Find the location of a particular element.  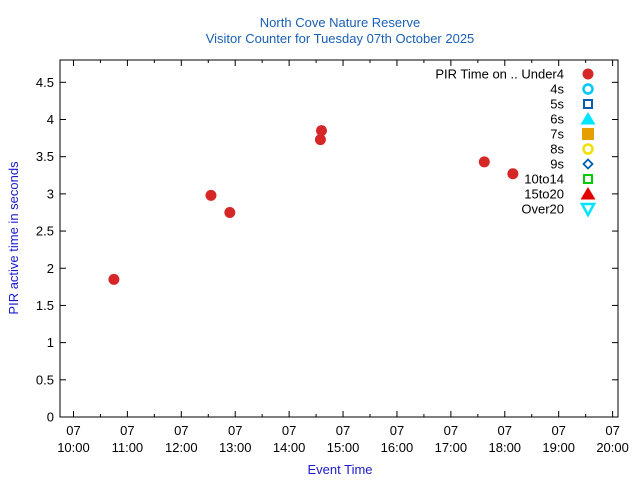

y-tick-label: 0 is located at coordinates (50, 417).